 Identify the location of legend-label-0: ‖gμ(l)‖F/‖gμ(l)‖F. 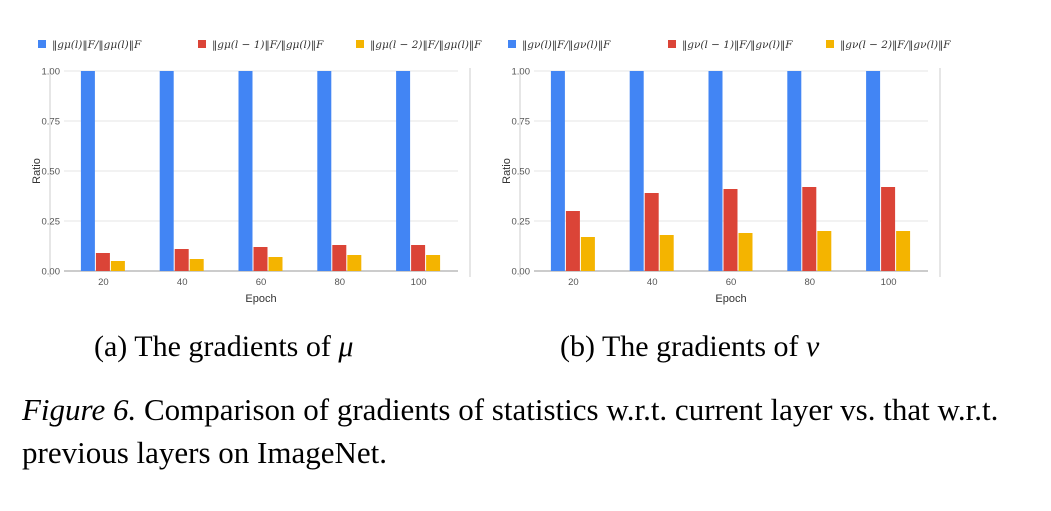
(97, 45).